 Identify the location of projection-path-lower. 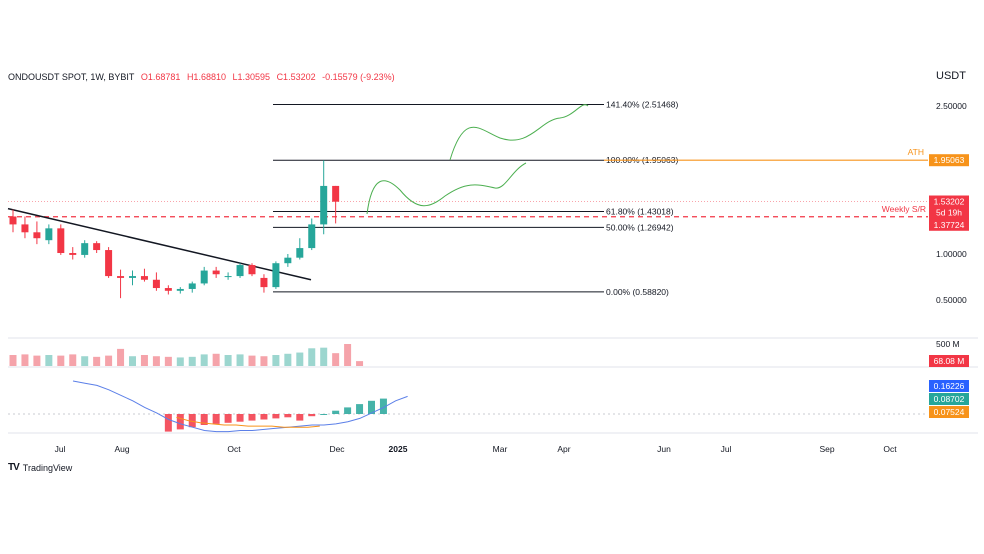
(446, 188).